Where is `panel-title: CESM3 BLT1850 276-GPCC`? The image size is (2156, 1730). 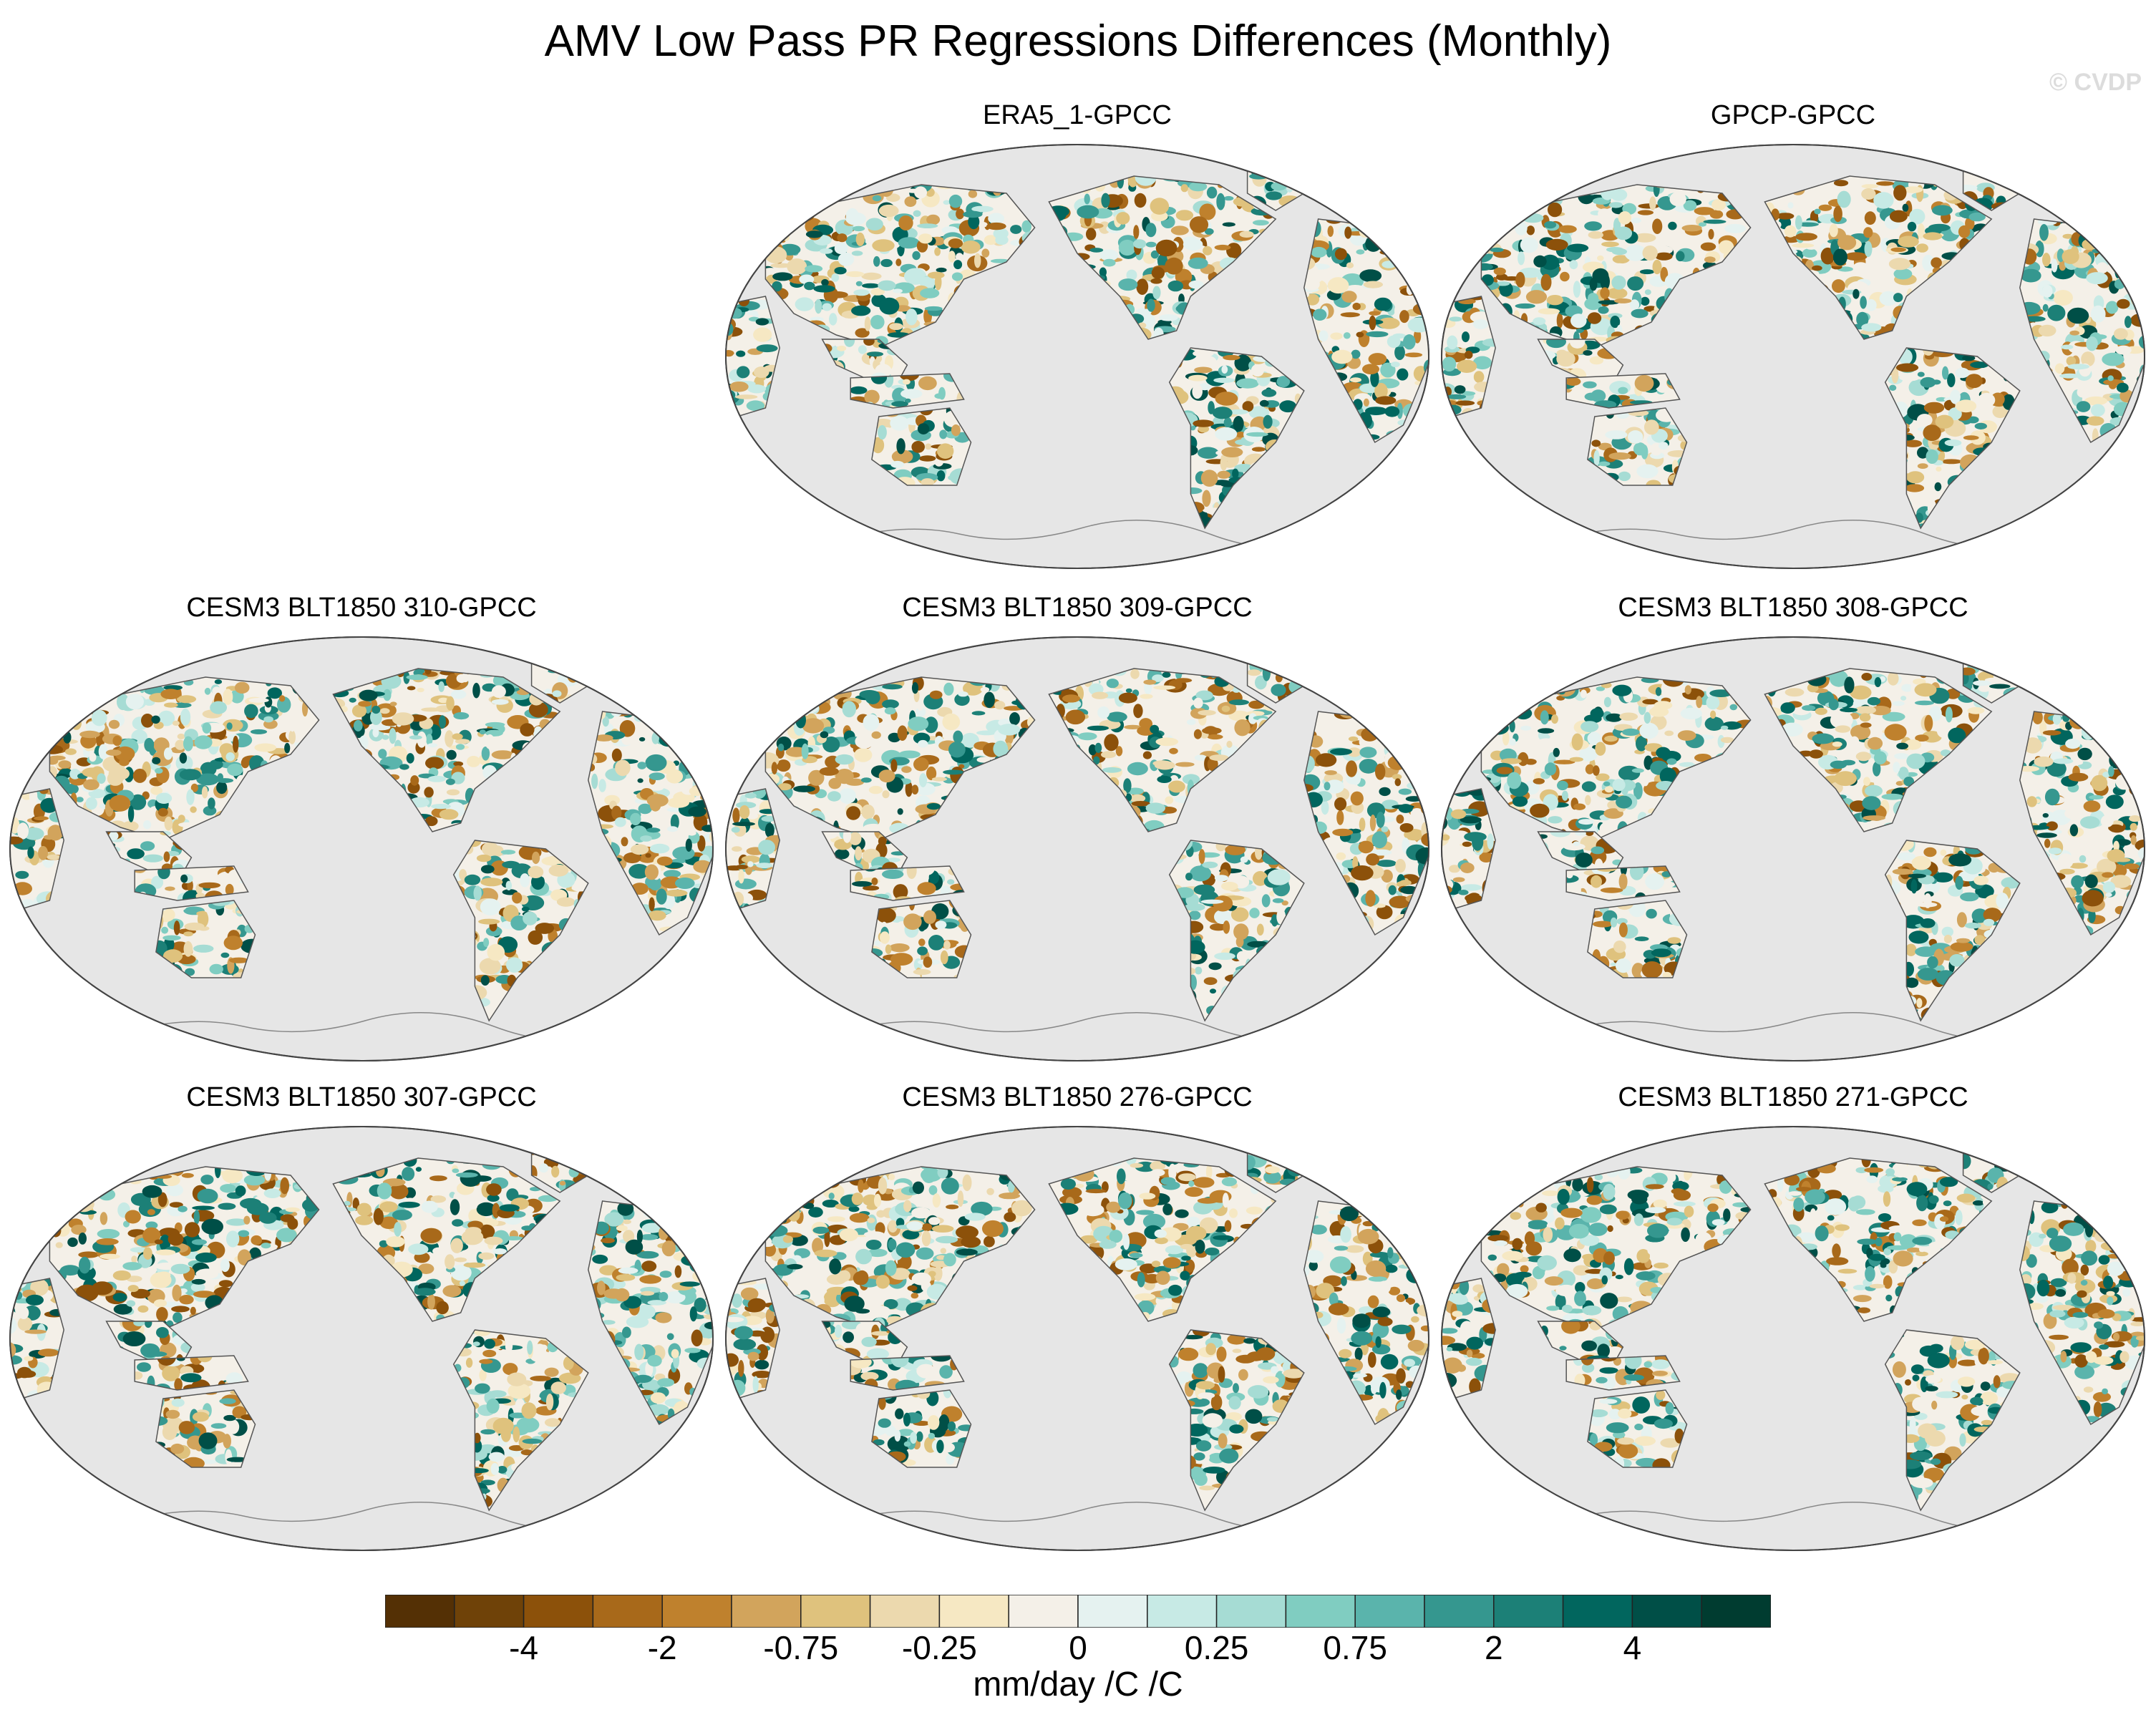
panel-title: CESM3 BLT1850 276-GPCC is located at coordinates (1077, 1097).